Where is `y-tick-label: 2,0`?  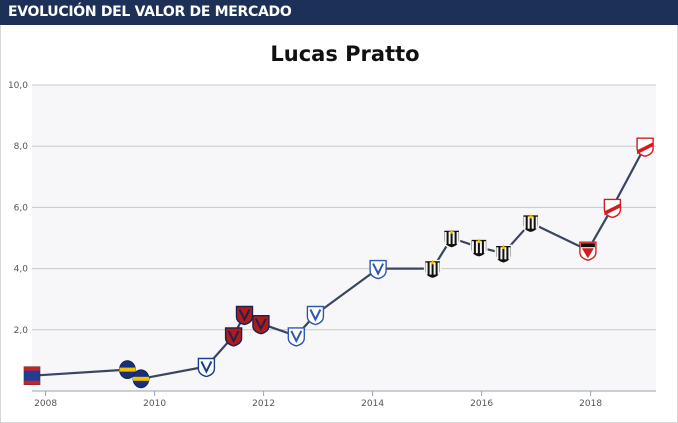
y-tick-label: 2,0 is located at coordinates (21, 331).